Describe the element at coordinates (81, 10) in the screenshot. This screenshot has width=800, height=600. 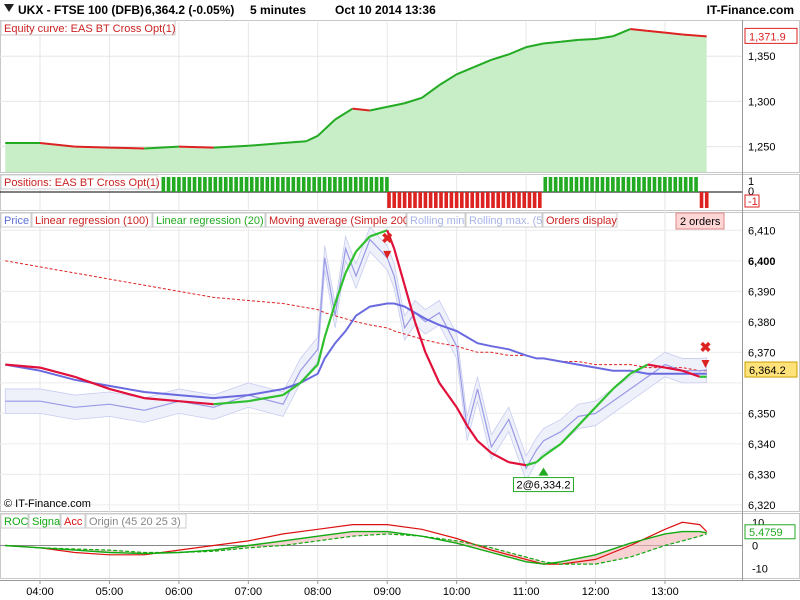
I see `symbol-label: UKX - FTSE 100 (DFB)` at that location.